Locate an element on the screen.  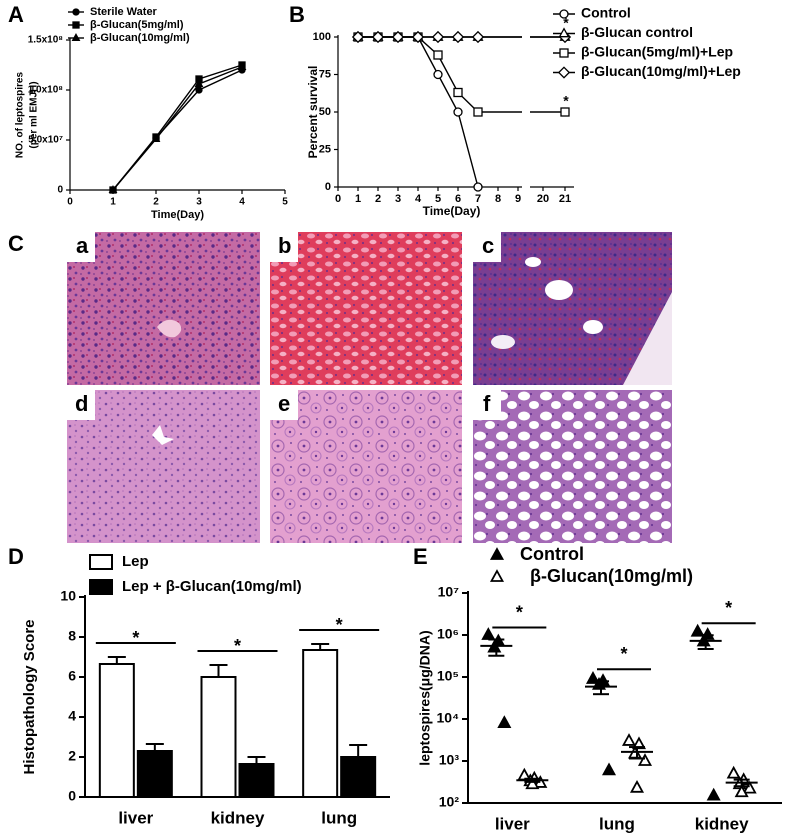
x-tick-label: 8 is located at coordinates (498, 199).